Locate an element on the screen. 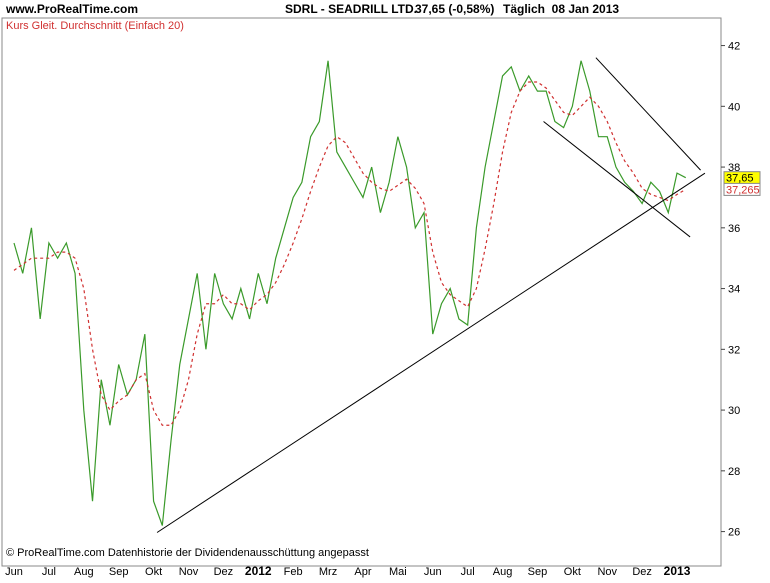 The width and height of the screenshot is (770, 583). period: Täglich 08 Jan 2013 is located at coordinates (561, 9).